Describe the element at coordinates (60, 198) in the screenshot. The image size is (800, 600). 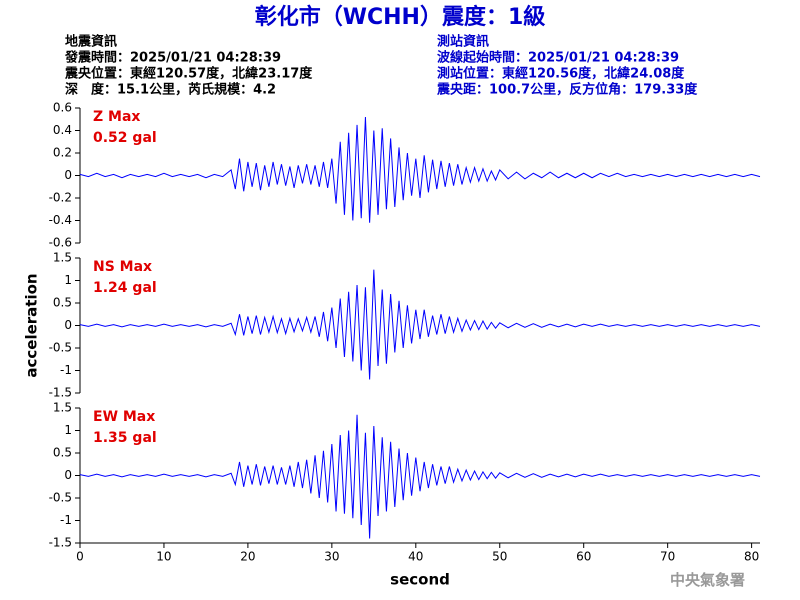
I see `y-tick-label: -0.2` at that location.